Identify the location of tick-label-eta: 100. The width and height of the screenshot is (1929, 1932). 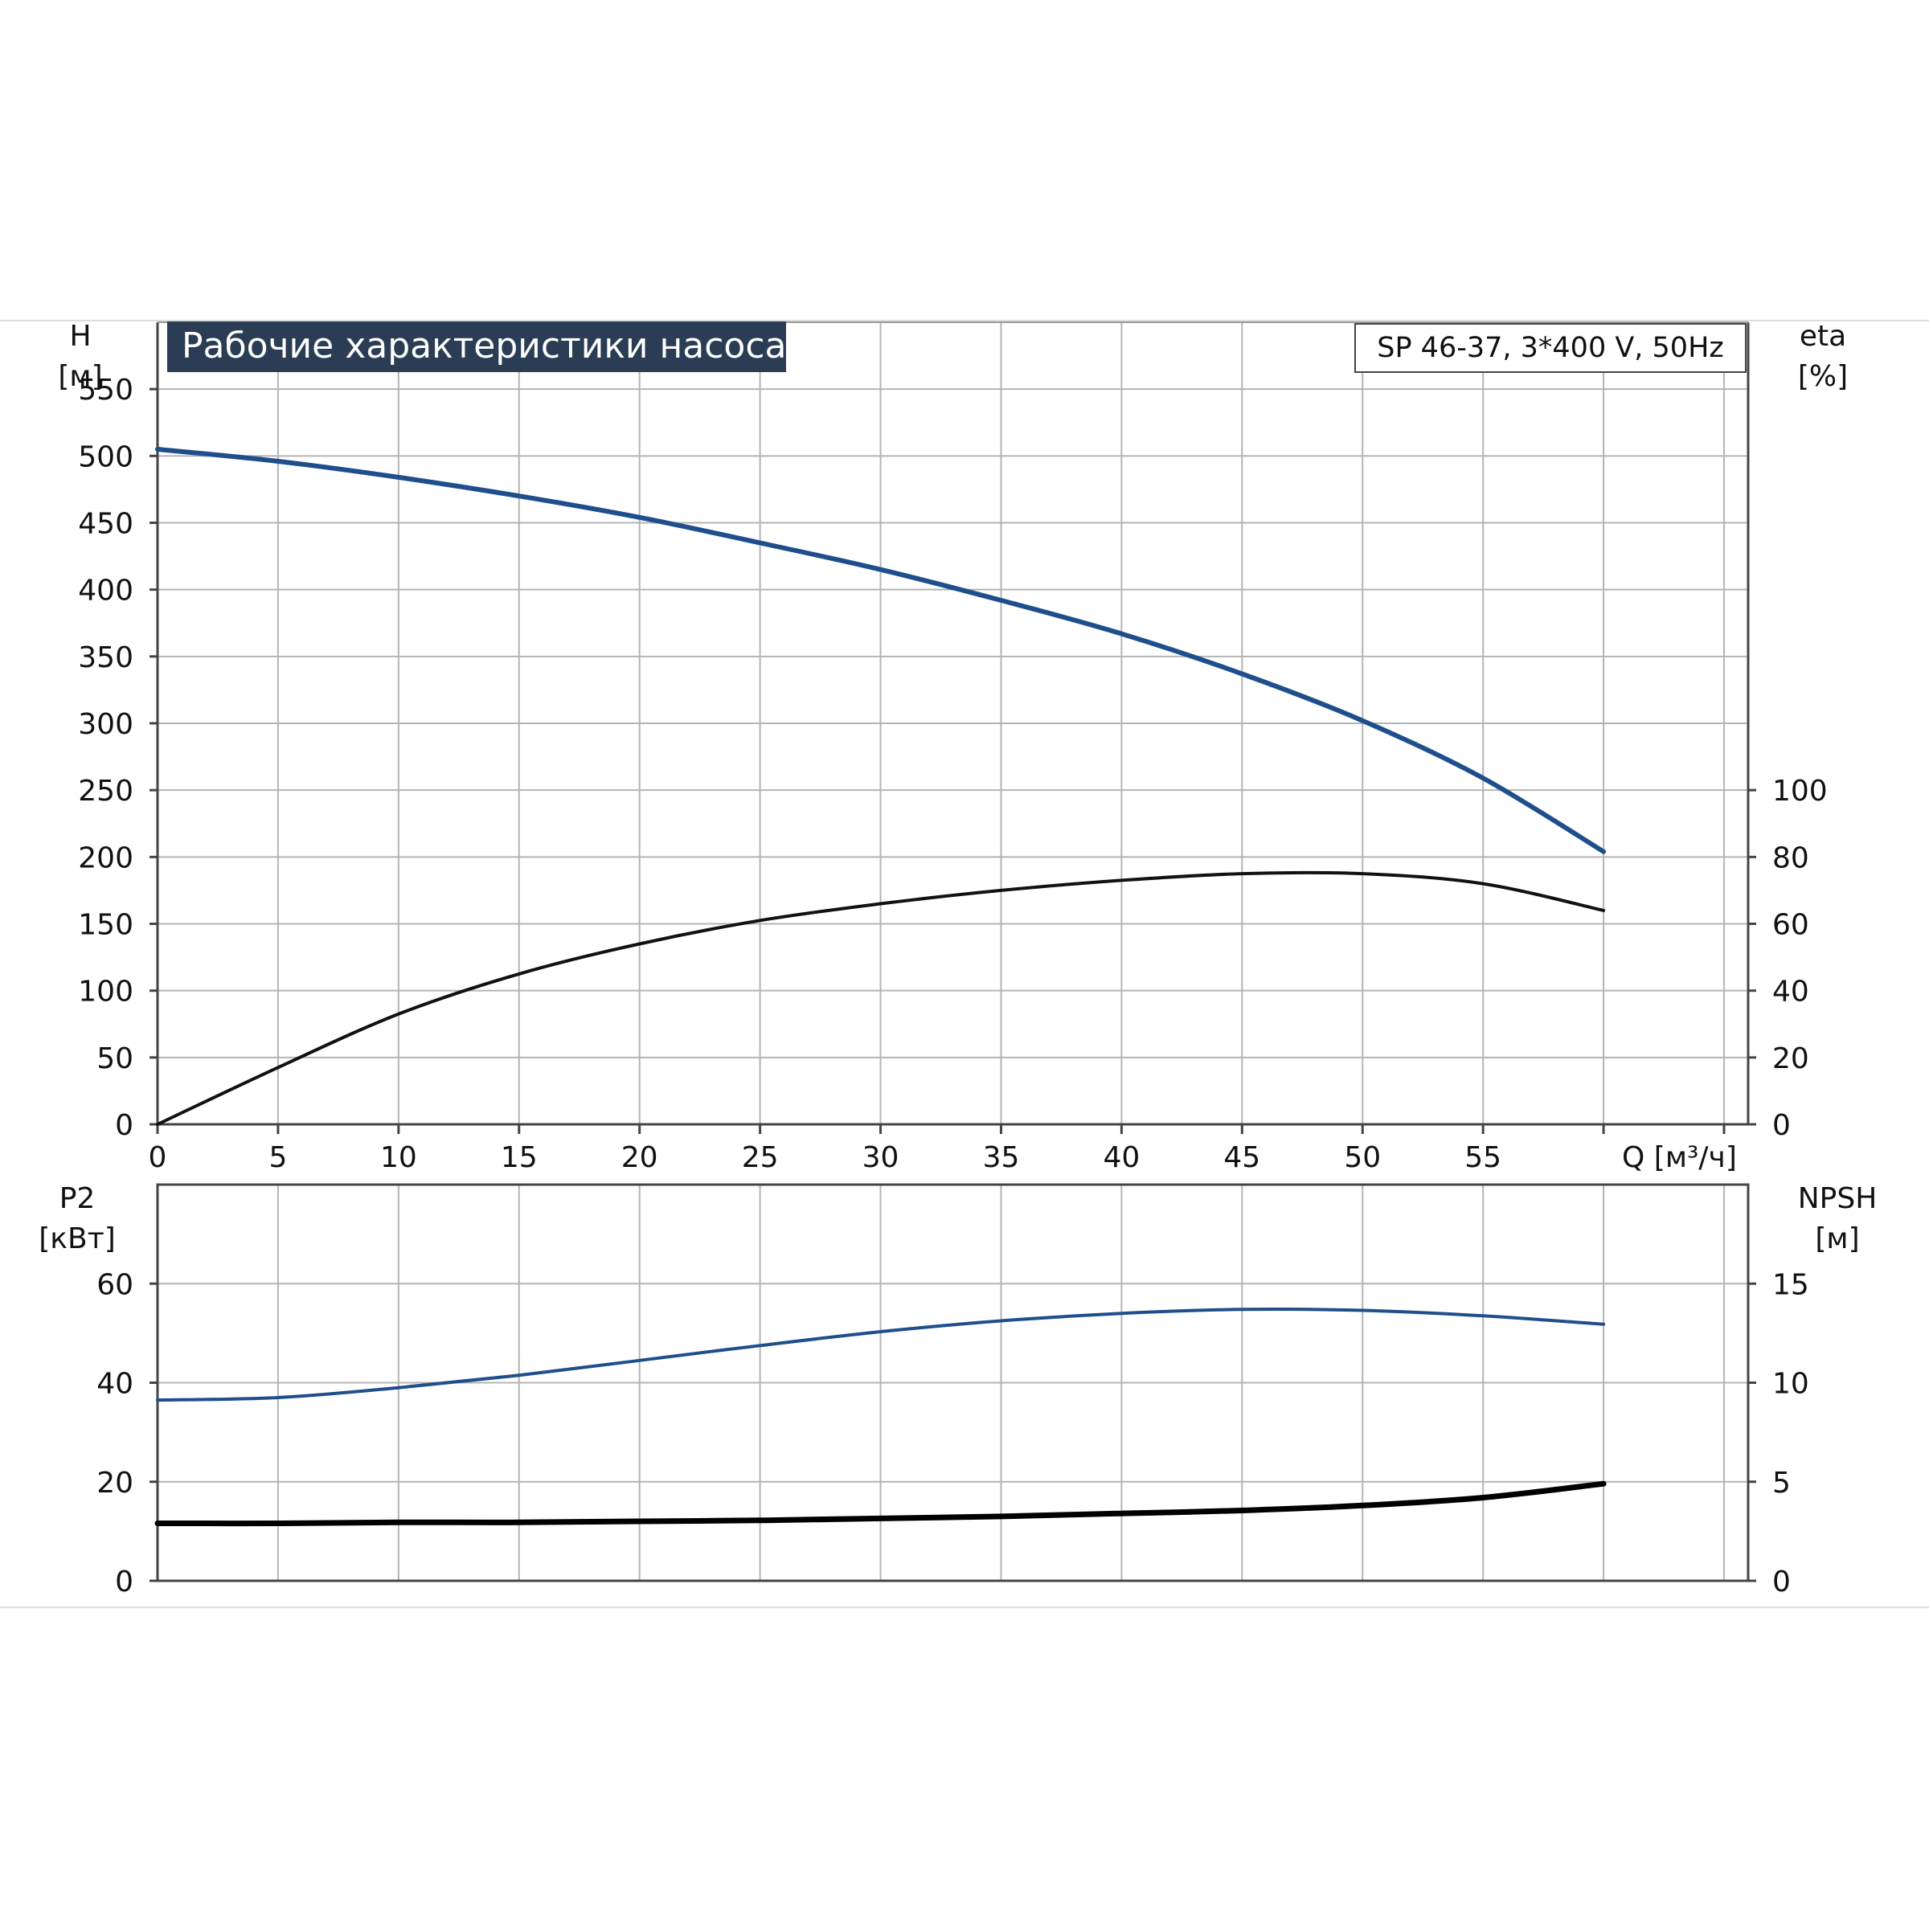
(1800, 791).